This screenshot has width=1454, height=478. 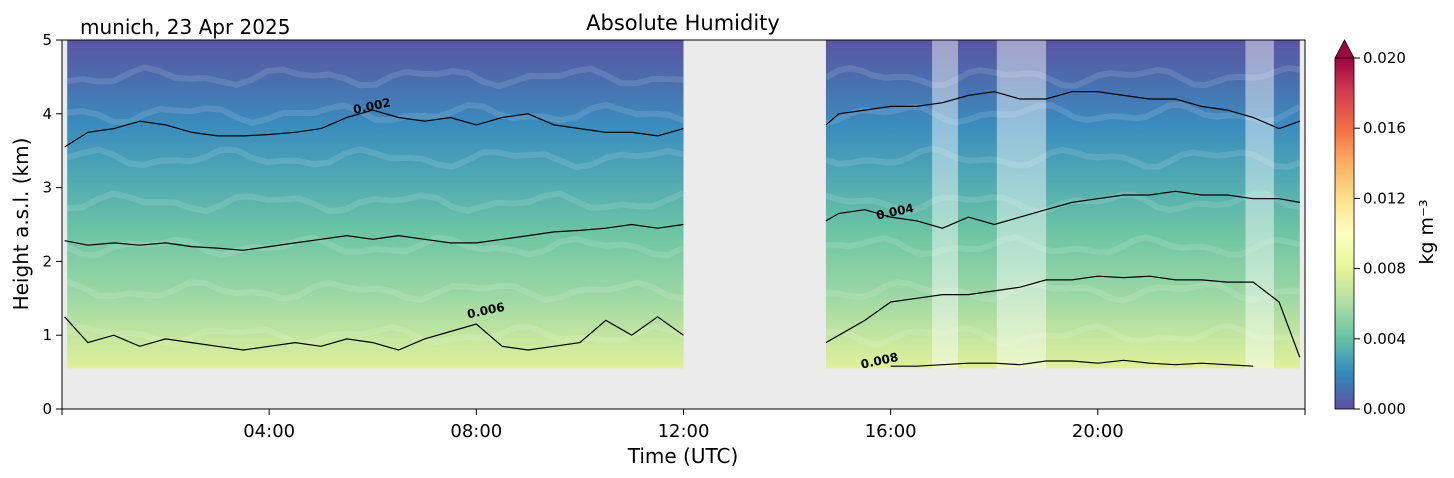 I want to click on y-tick-label: 5, so click(x=47, y=40).